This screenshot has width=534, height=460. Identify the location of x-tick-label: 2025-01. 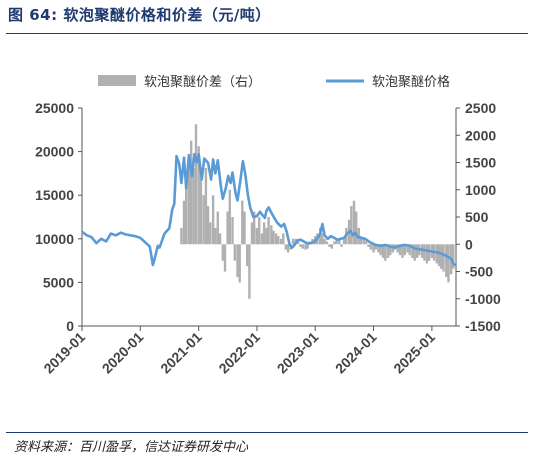
(414, 353).